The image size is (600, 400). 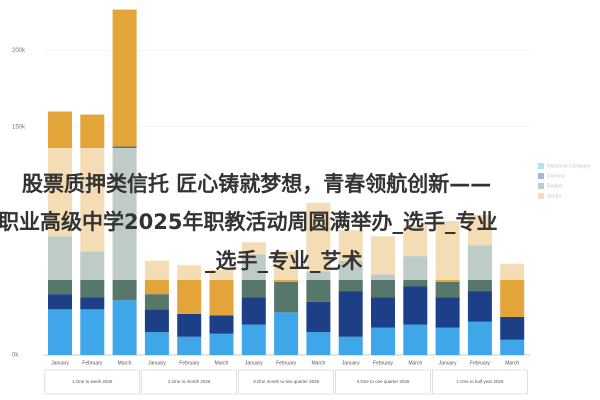 I want to click on group-label: 3.One to one quarter 2026, so click(x=383, y=381).